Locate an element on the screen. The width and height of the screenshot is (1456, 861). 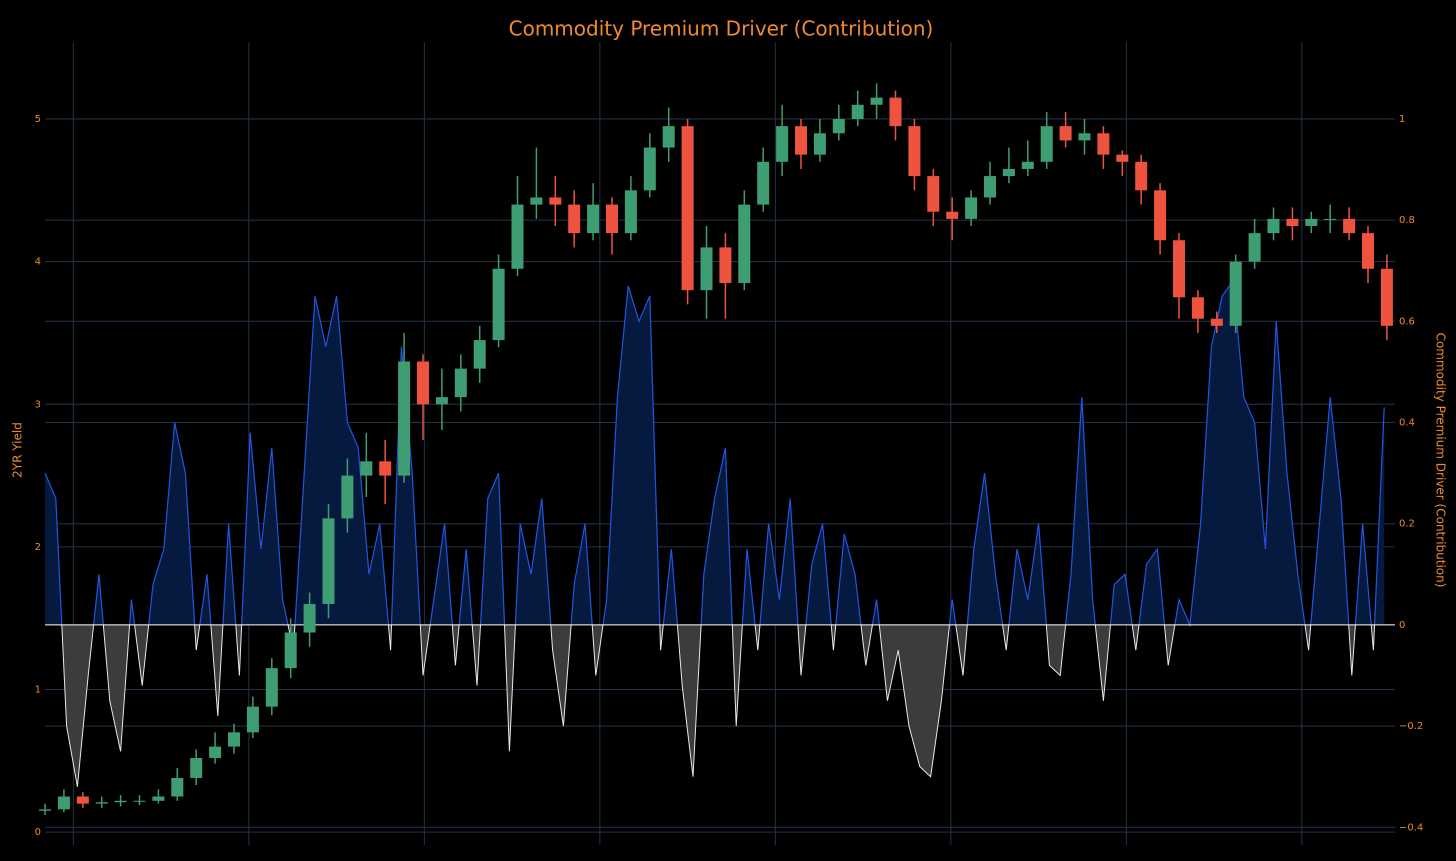
y-tick-label: 5 is located at coordinates (38, 119).